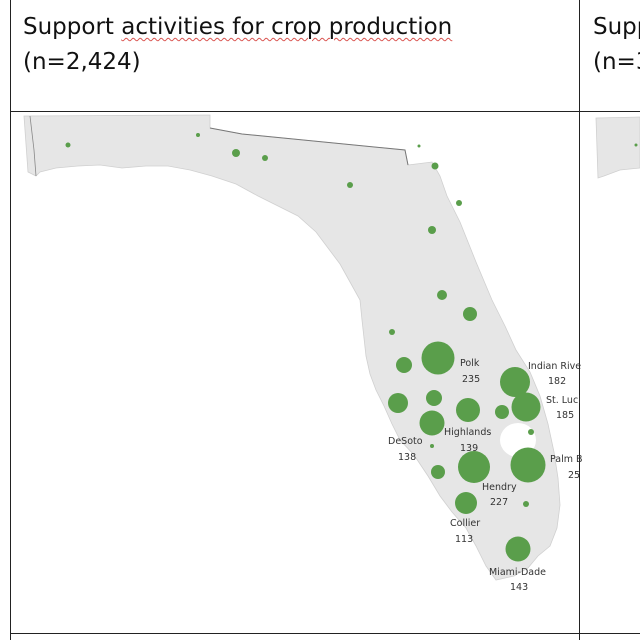  I want to click on county-name-label: DeSoto, so click(405, 441).